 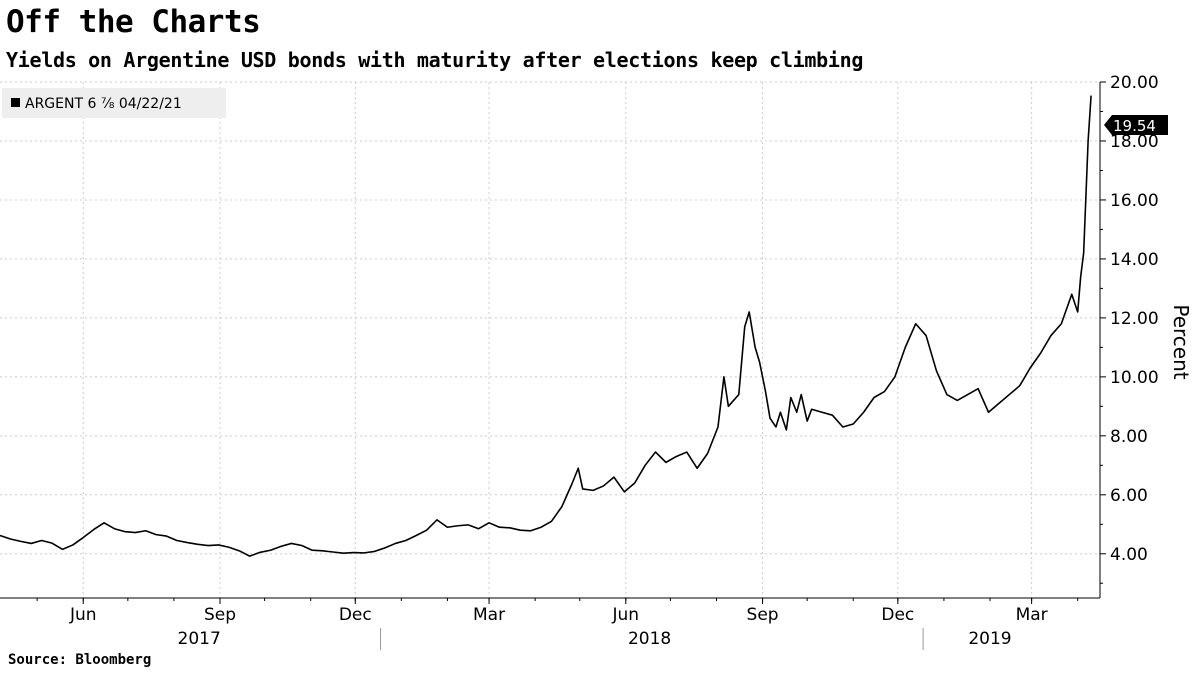 What do you see at coordinates (15, 102) in the screenshot?
I see `legend-swatch` at bounding box center [15, 102].